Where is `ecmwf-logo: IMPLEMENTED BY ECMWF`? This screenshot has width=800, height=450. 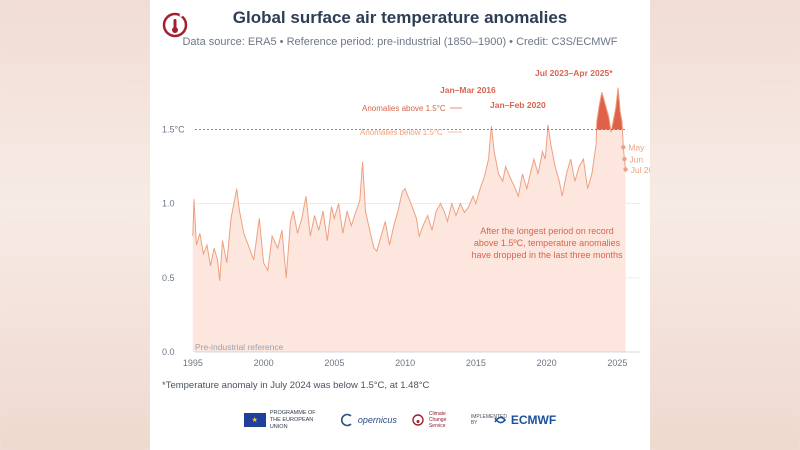
ecmwf-logo: IMPLEMENTED BY ECMWF is located at coordinates (513, 420).